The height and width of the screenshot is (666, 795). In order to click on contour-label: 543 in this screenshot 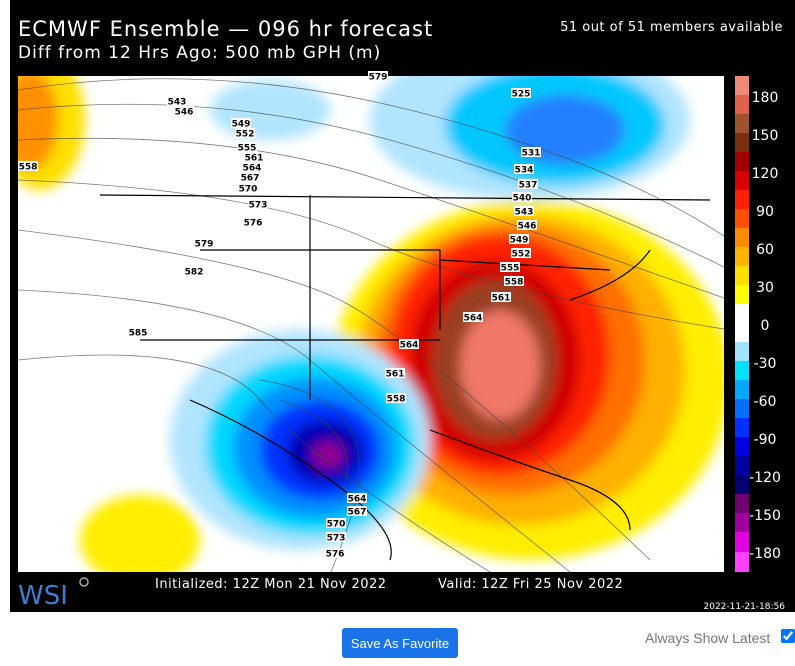, I will do `click(177, 103)`.